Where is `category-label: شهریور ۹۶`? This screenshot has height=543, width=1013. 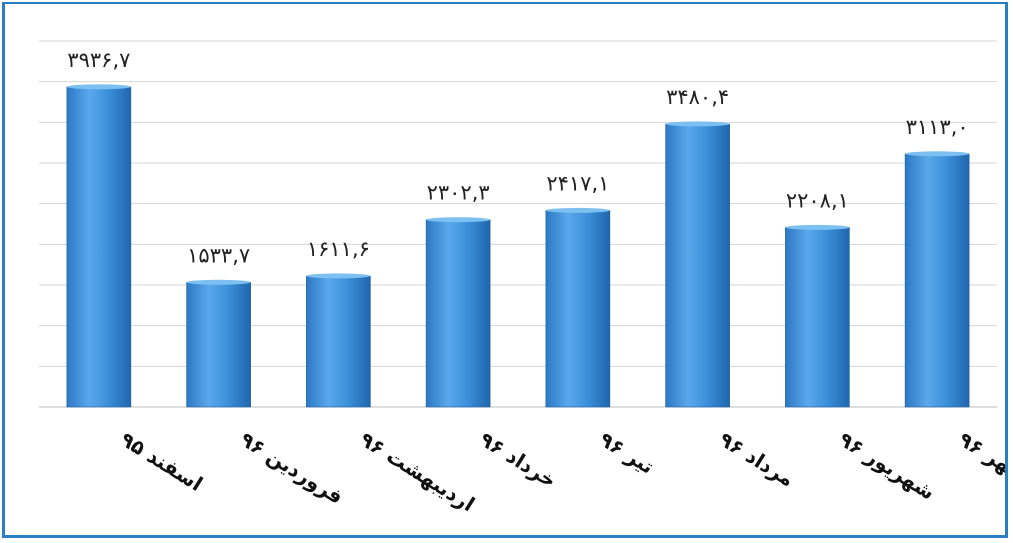
category-label: شهریور ۹۶ is located at coordinates (887, 466).